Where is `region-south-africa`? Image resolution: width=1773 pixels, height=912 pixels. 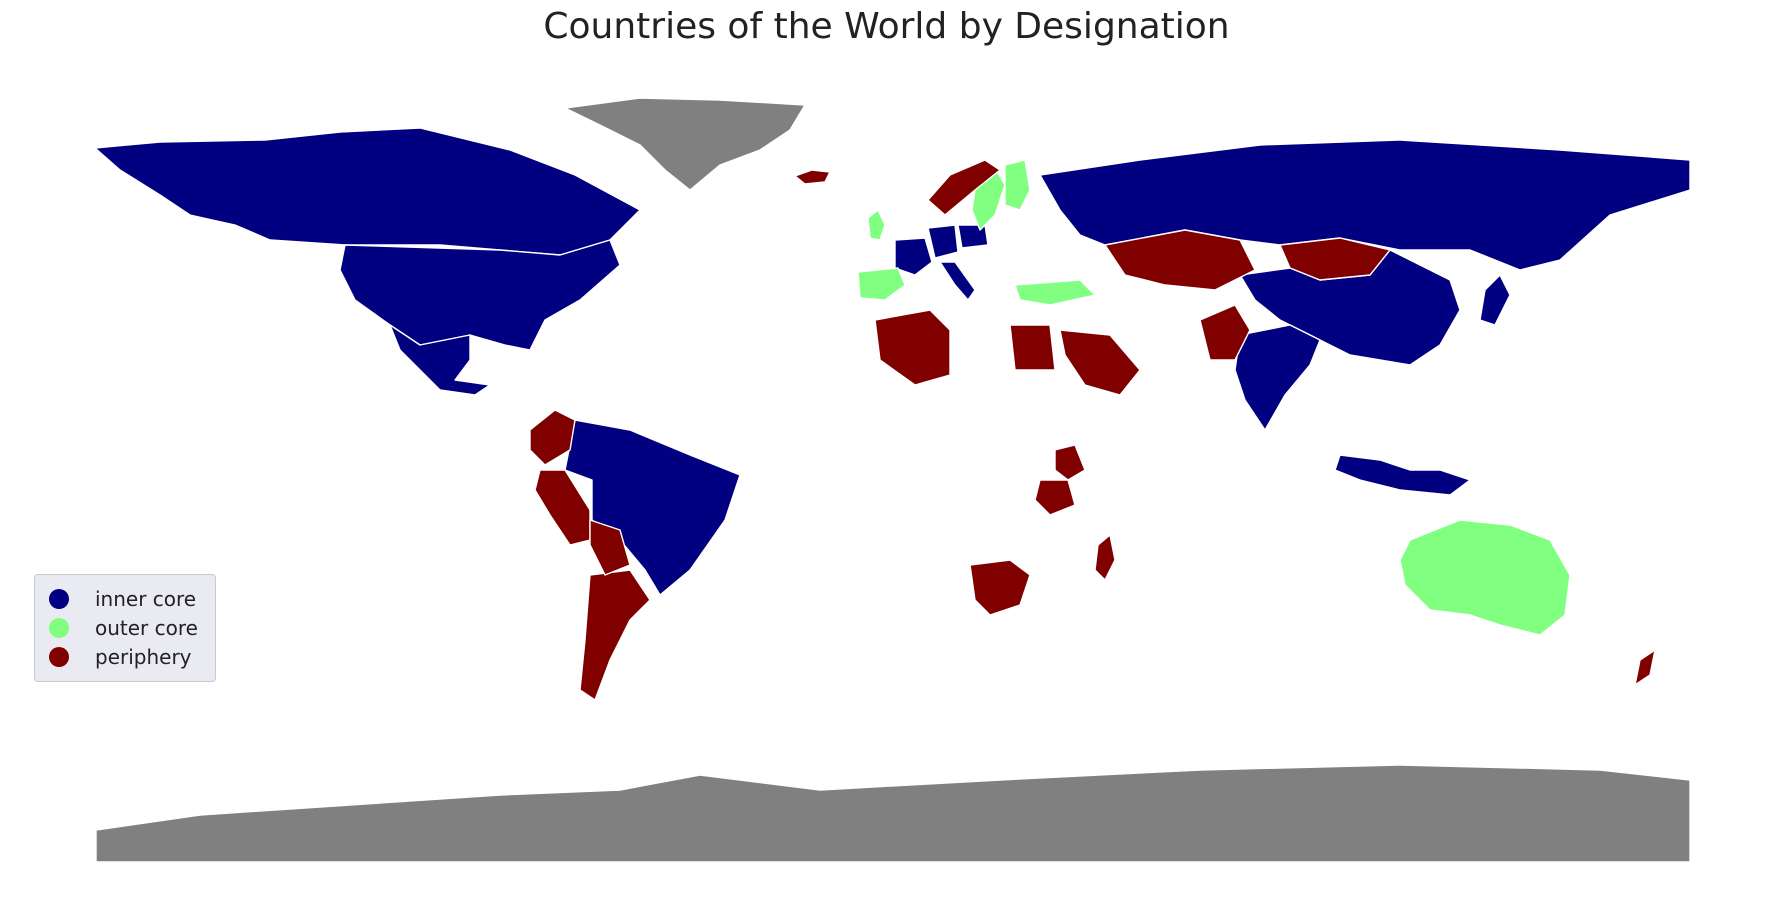 region-south-africa is located at coordinates (1000, 587).